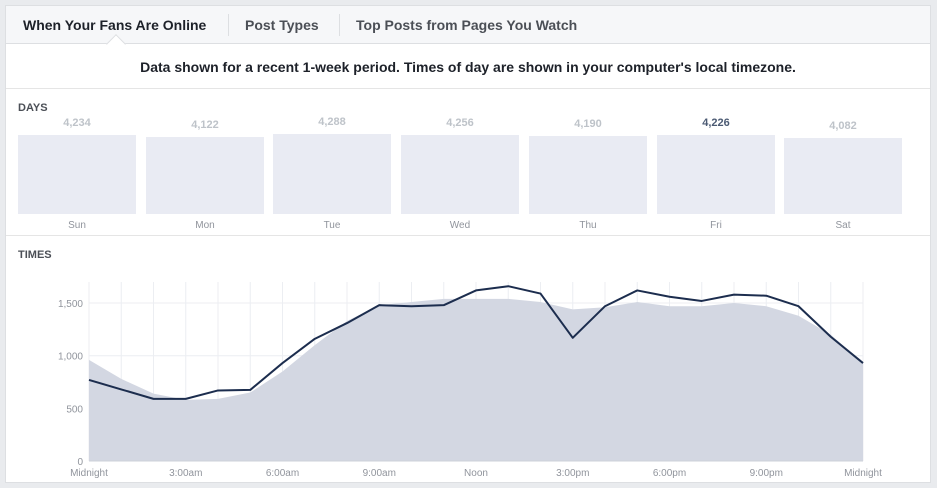 This screenshot has width=937, height=488. What do you see at coordinates (282, 473) in the screenshot?
I see `x-tick-label: 6:00am` at bounding box center [282, 473].